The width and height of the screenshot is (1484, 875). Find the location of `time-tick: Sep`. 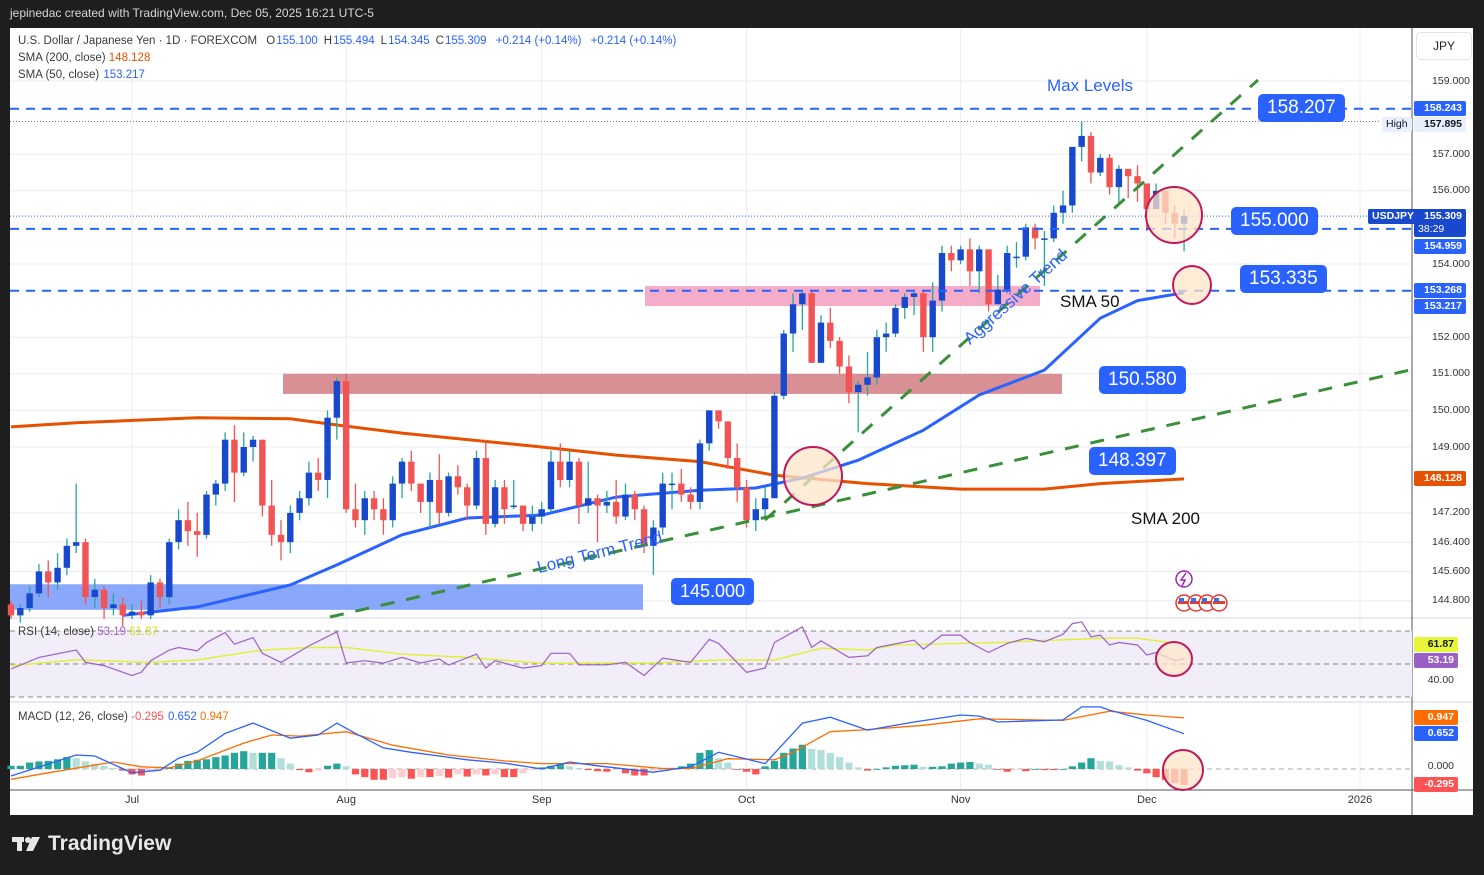

time-tick: Sep is located at coordinates (541, 800).